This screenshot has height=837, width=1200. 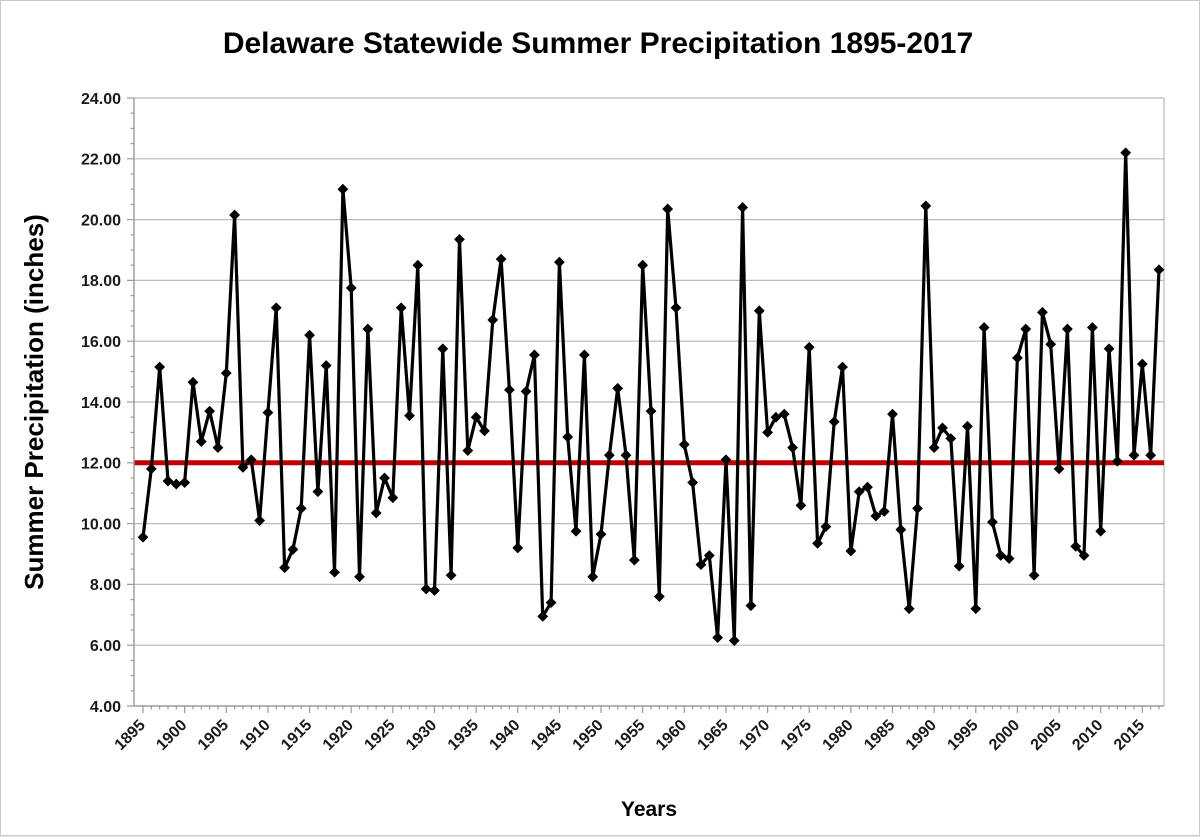 I want to click on y-tick-label: 22.00, so click(x=101, y=160).